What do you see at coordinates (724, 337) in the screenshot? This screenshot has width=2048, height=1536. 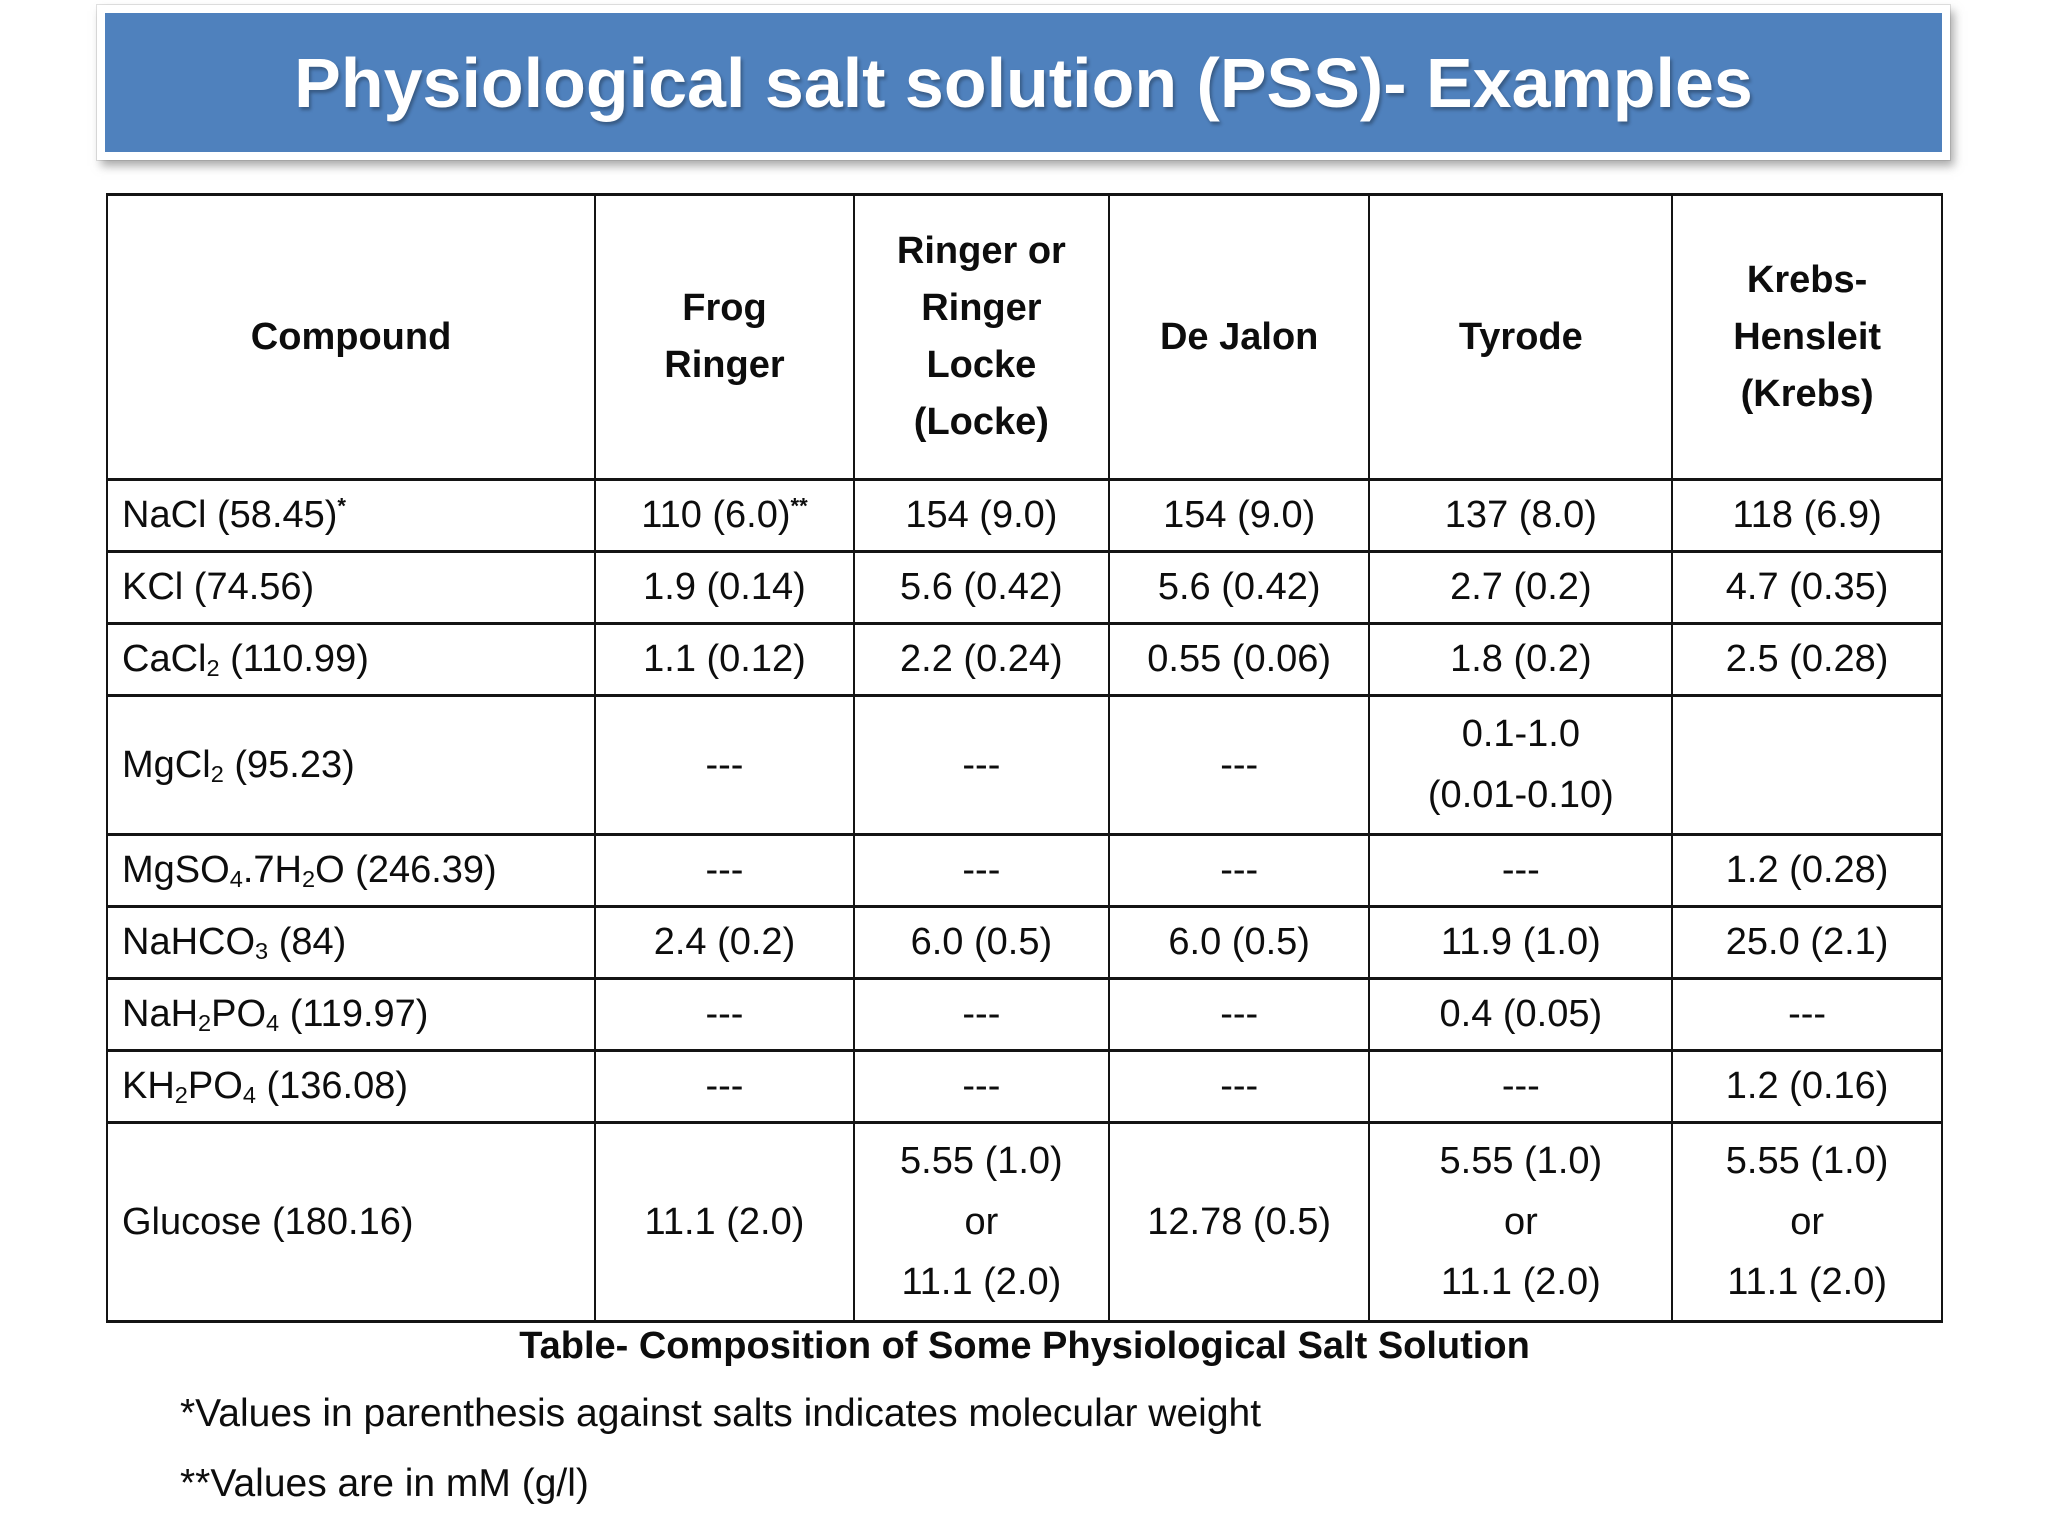 I see `column-header: Frog Ringer` at bounding box center [724, 337].